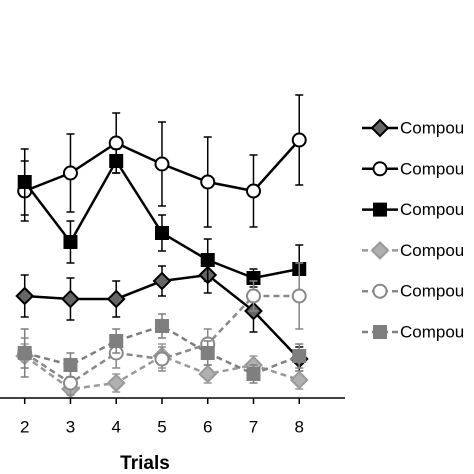 The height and width of the screenshot is (474, 474). Describe the element at coordinates (70, 426) in the screenshot. I see `x-tick-label: 3` at that location.